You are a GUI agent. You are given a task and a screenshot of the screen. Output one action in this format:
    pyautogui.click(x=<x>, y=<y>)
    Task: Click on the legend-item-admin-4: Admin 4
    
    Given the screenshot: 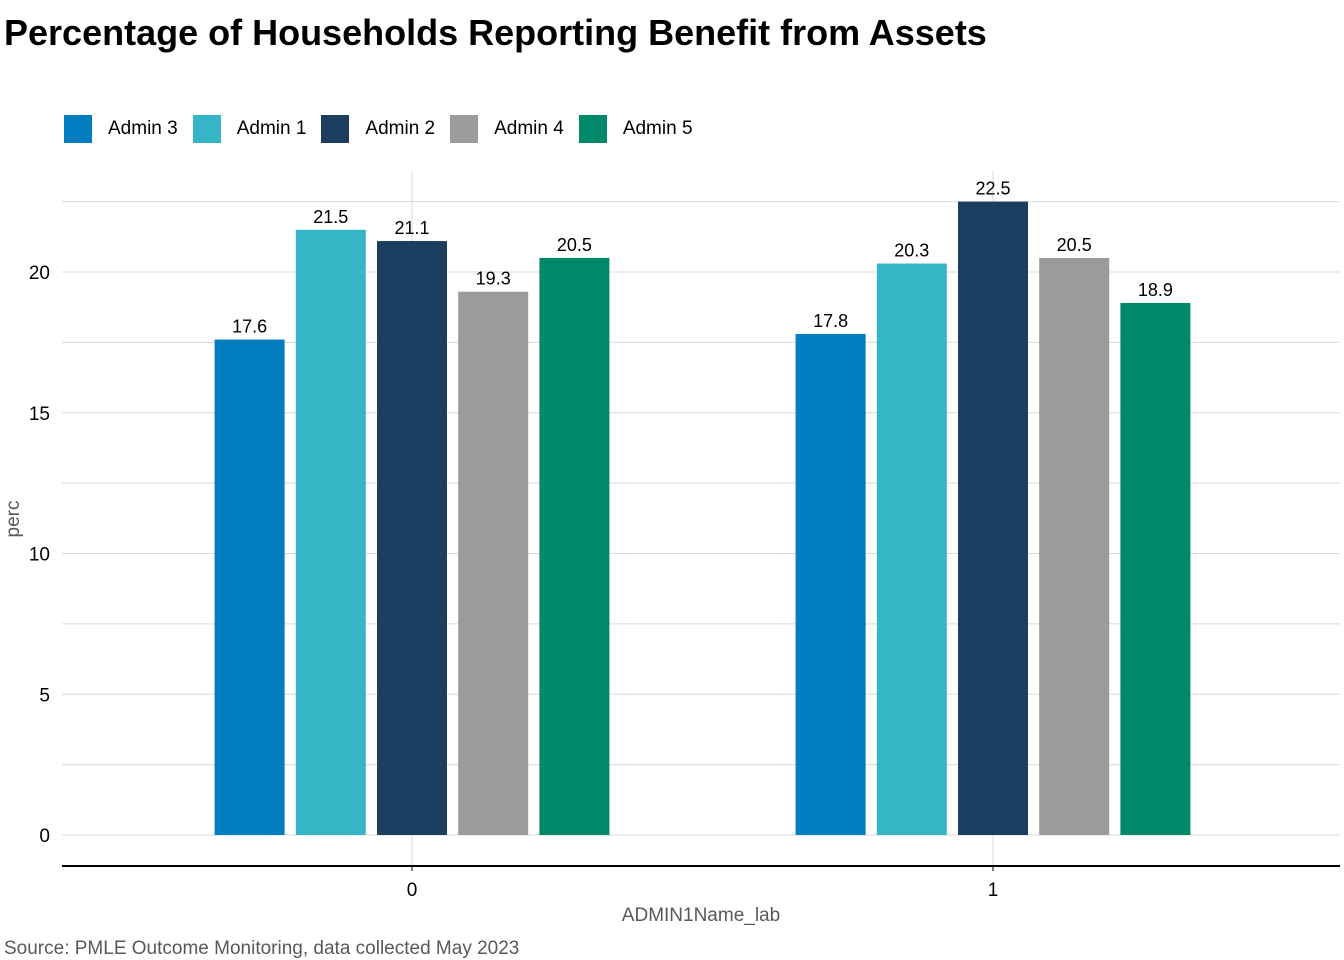 What is the action you would take?
    pyautogui.click(x=507, y=129)
    